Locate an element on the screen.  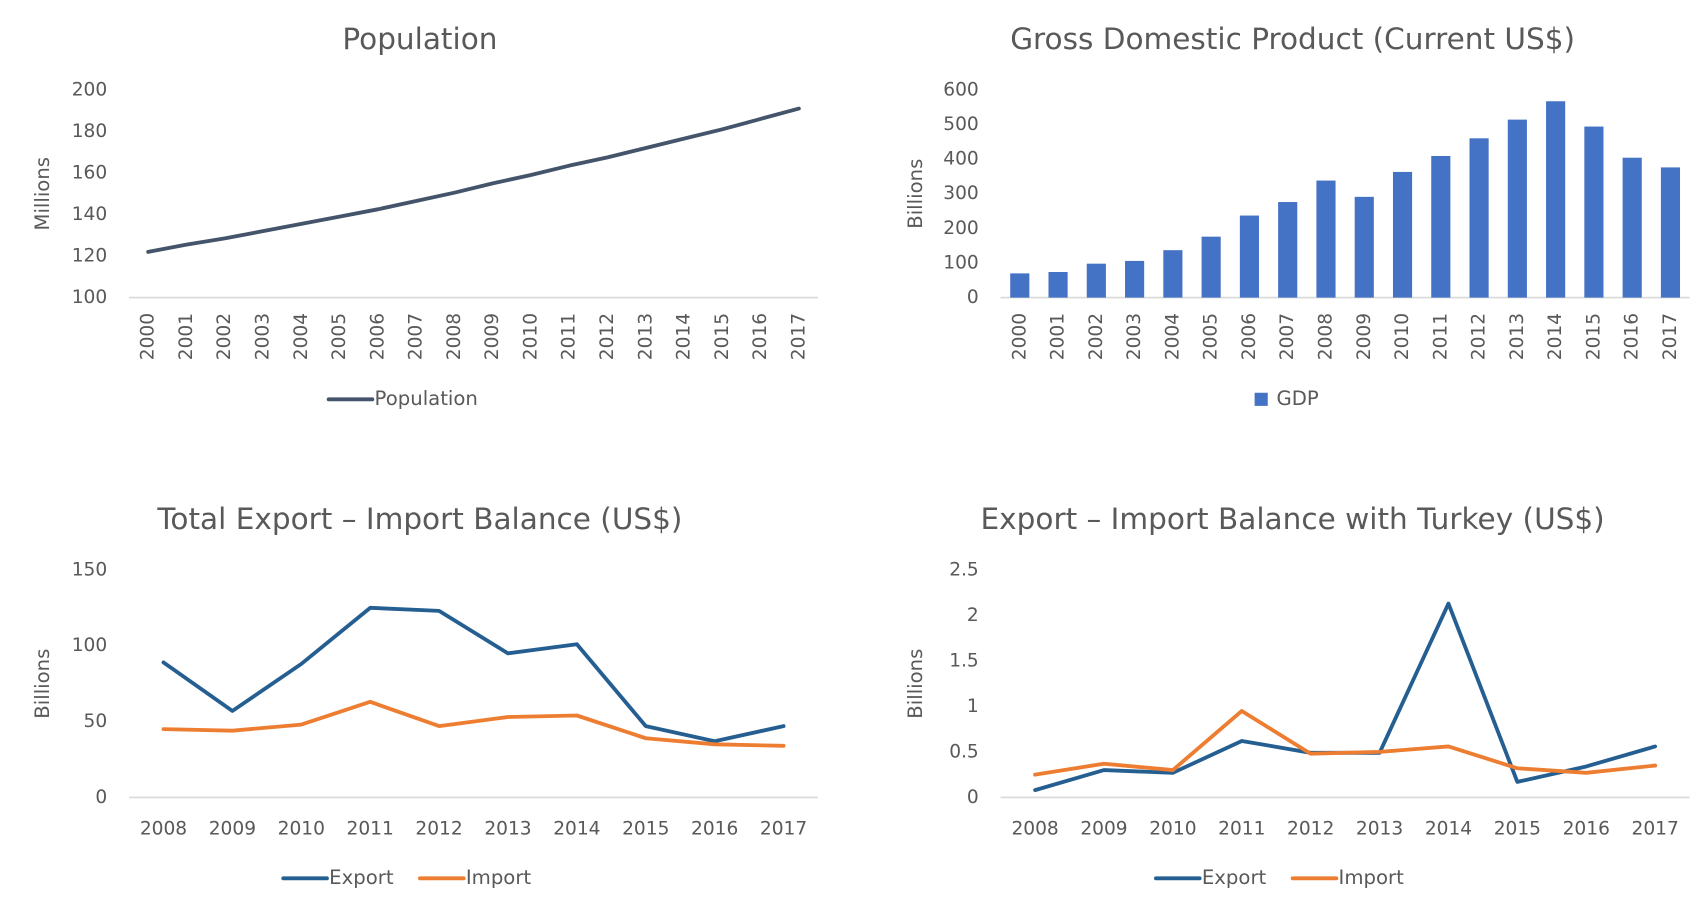
y-tick-label: 1.5 is located at coordinates (964, 660).